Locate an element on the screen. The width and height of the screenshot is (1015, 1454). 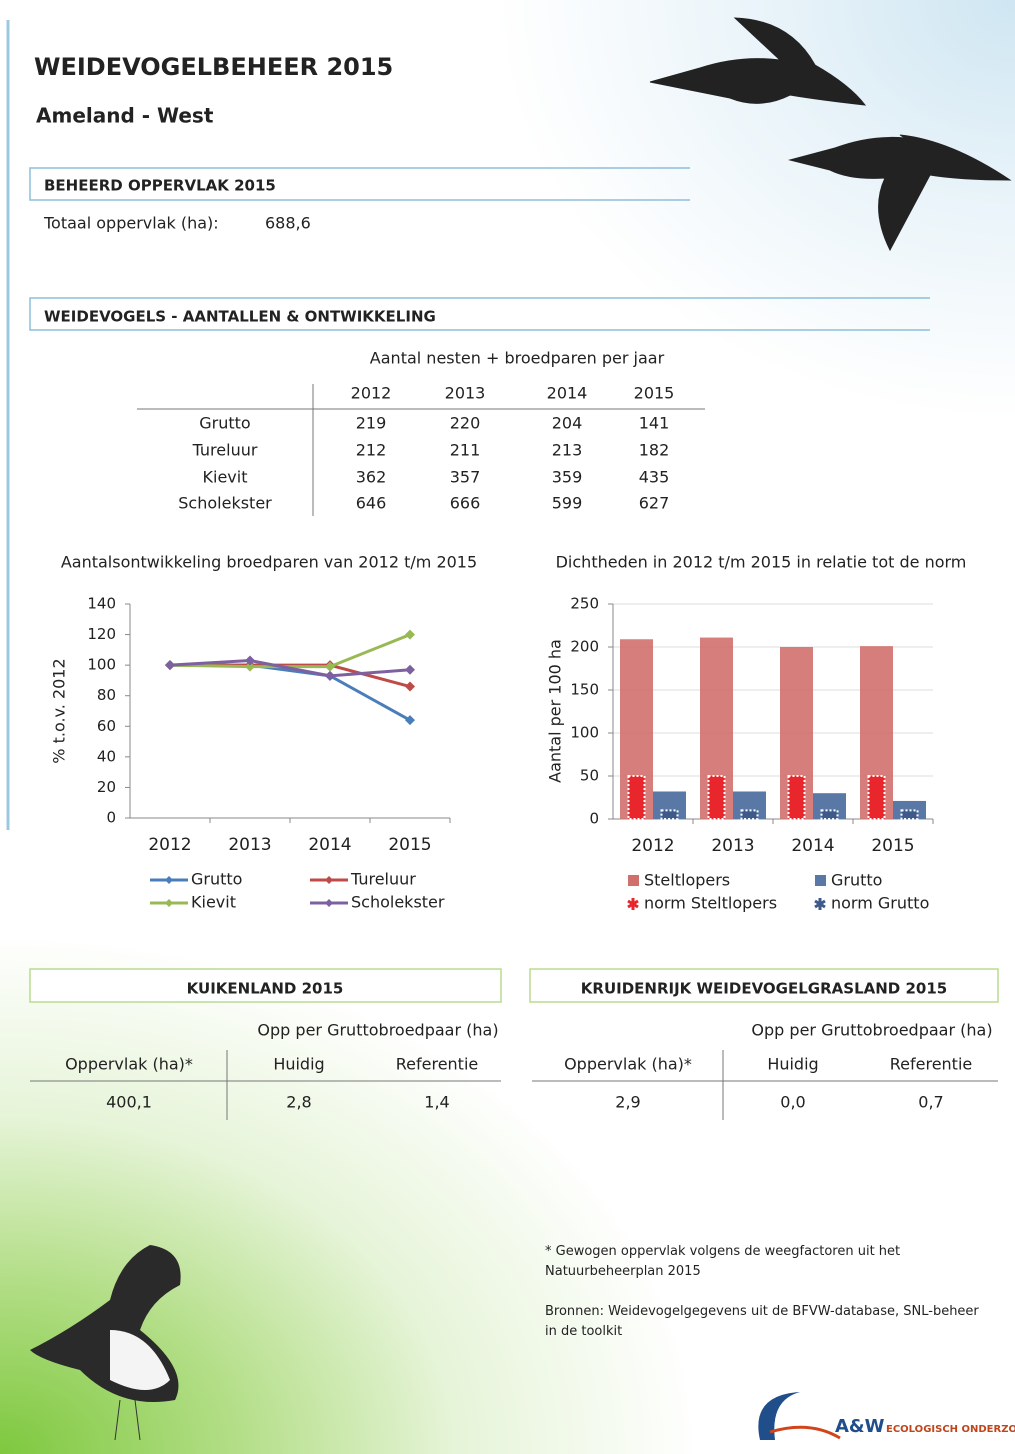
cell: 212 is located at coordinates (371, 450).